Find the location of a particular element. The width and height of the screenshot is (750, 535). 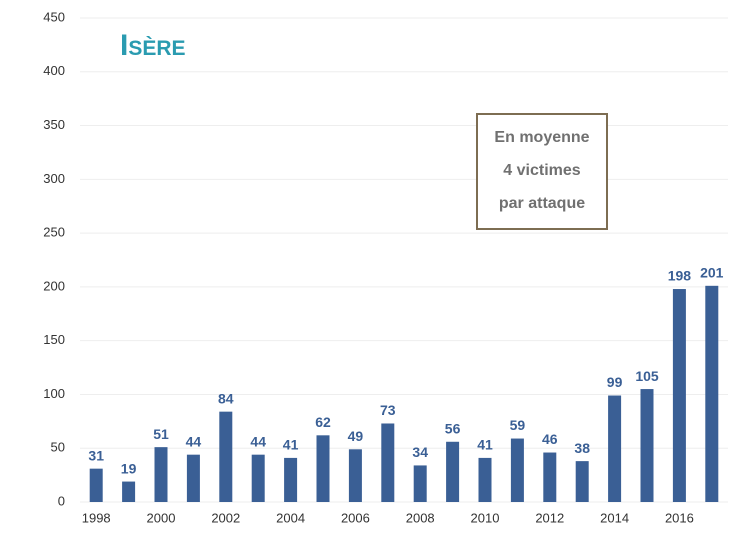

x-tick-label: 2002 is located at coordinates (225, 517).